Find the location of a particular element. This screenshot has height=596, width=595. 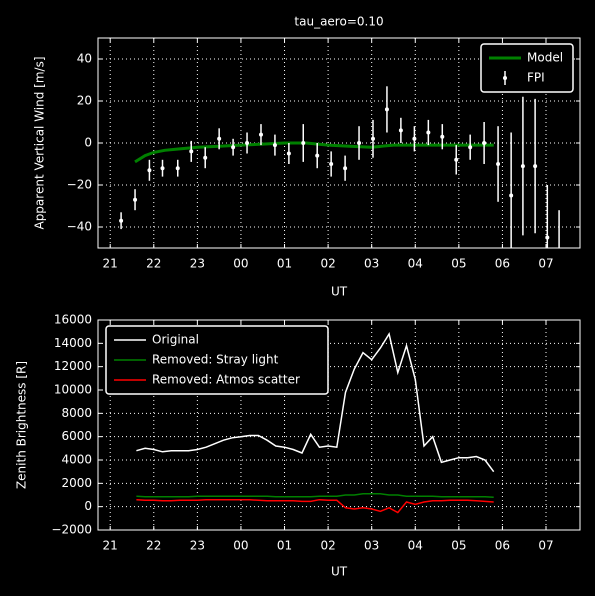

y-axis-label: Apparent Vertical Wind [m/s] is located at coordinates (40, 142).